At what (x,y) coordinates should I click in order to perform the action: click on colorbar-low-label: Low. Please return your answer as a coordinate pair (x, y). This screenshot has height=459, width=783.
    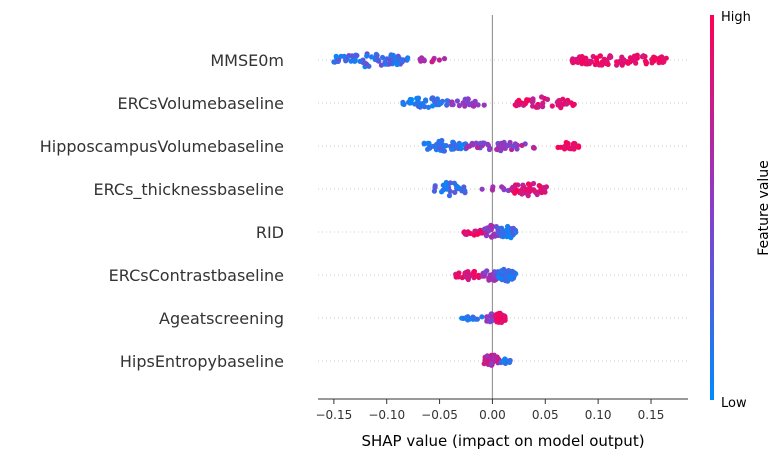
    Looking at the image, I should click on (734, 403).